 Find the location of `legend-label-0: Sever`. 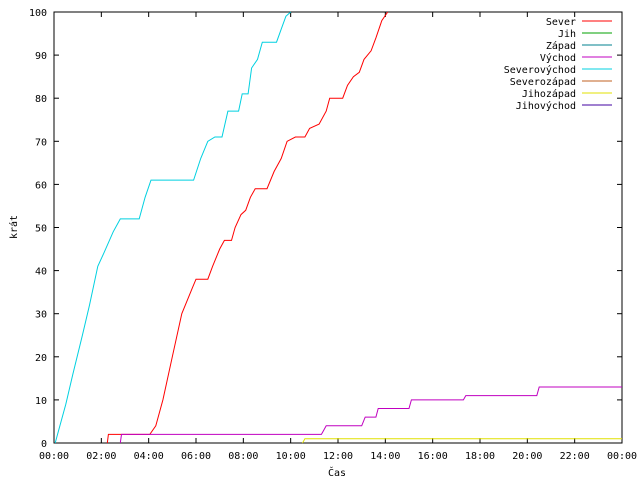

legend-label-0: Sever is located at coordinates (561, 22).